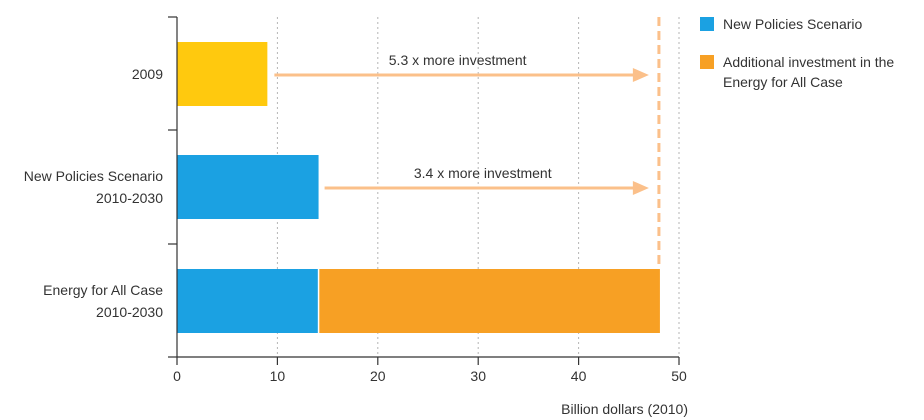  Describe the element at coordinates (93, 176) in the screenshot. I see `category-label: New Policies Scenario` at that location.